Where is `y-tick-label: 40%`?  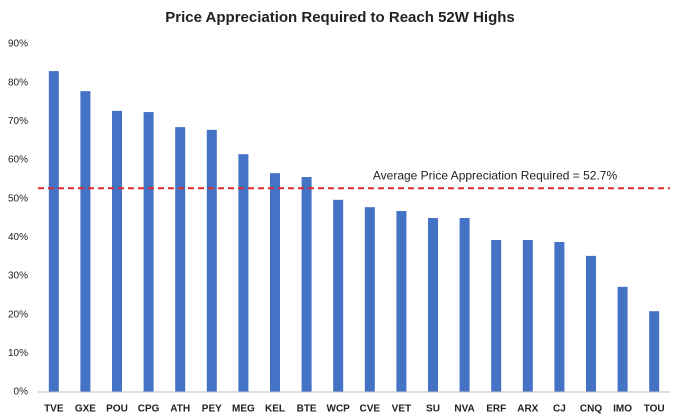
y-tick-label: 40% is located at coordinates (18, 237).